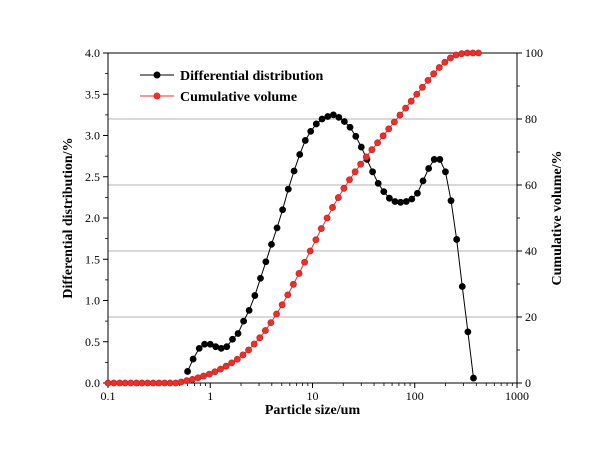  I want to click on right-y-tick-label: 0, so click(528, 383).